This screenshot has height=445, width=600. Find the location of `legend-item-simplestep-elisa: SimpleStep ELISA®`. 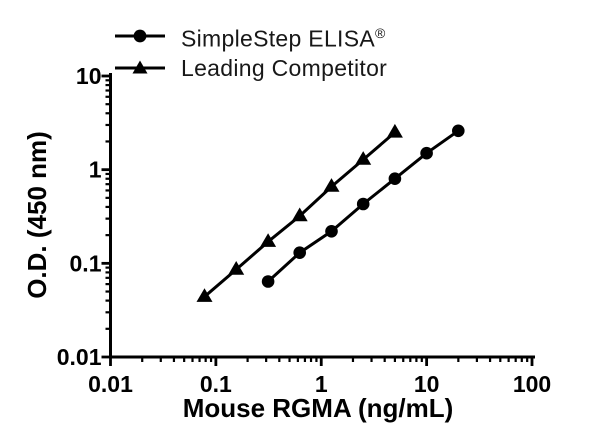

legend-item-simplestep-elisa: SimpleStep ELISA® is located at coordinates (250, 38).